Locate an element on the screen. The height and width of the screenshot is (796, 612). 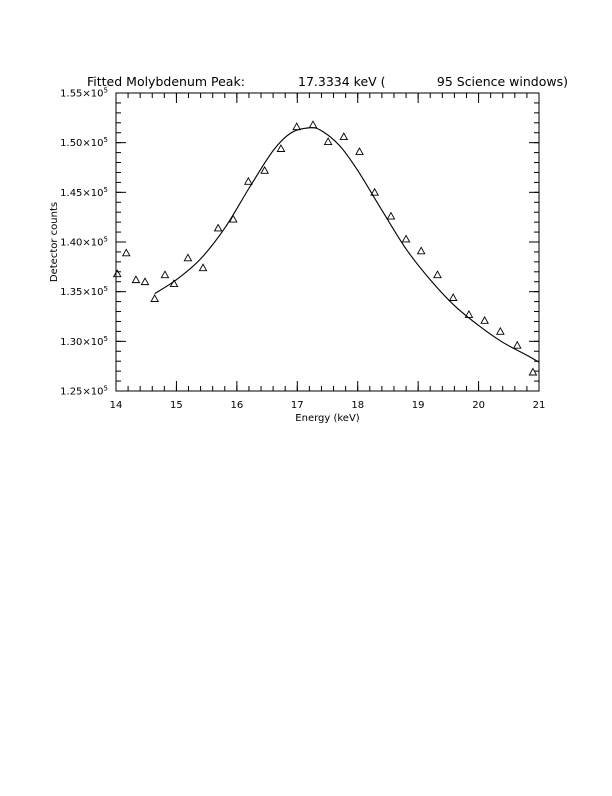
y-tick-label: 1.40×10⁵ is located at coordinates (84, 242).